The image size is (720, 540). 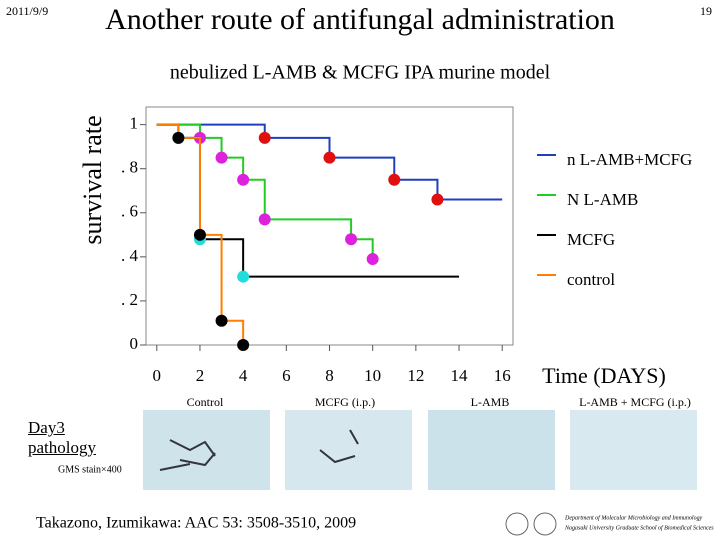 What do you see at coordinates (460, 375) in the screenshot?
I see `x-tick-label: 14` at bounding box center [460, 375].